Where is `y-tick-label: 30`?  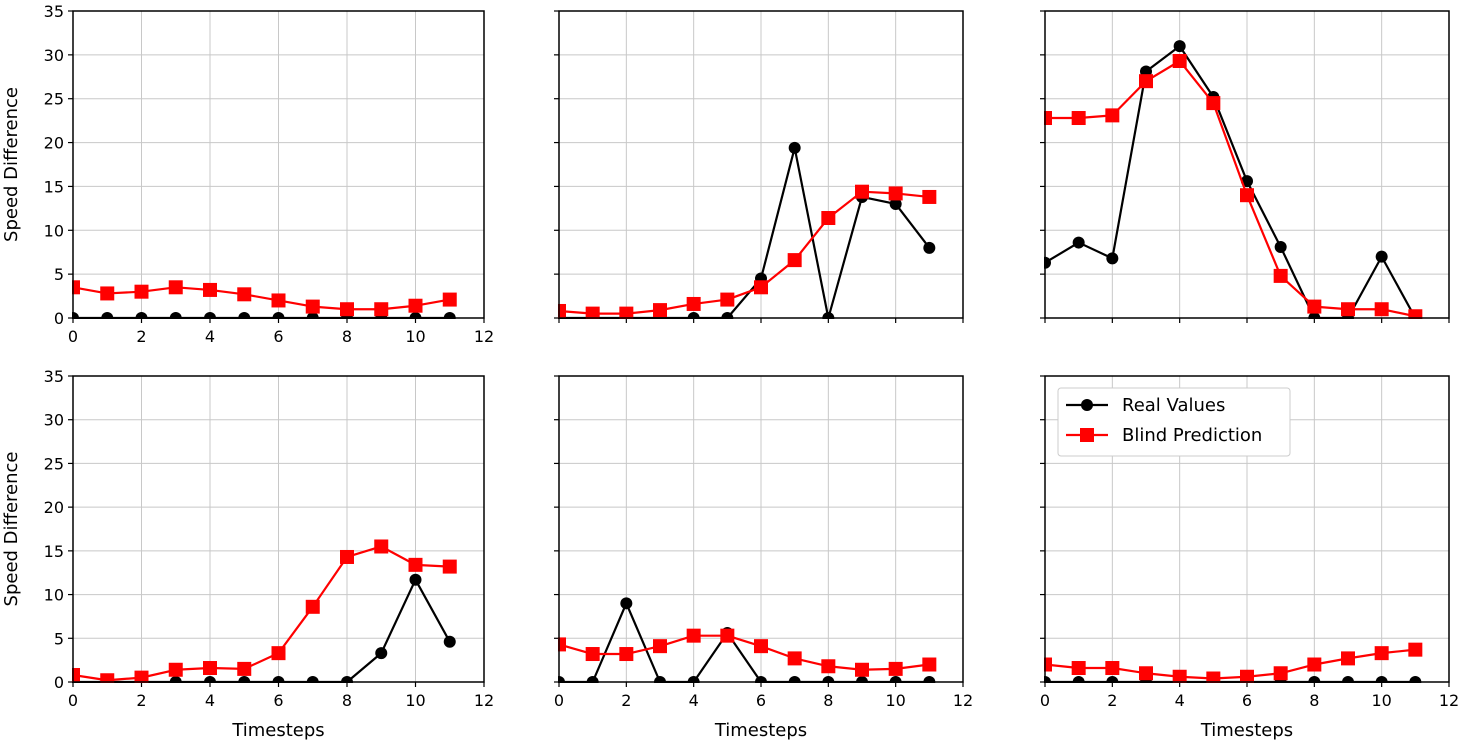
y-tick-label: 30 is located at coordinates (54, 420).